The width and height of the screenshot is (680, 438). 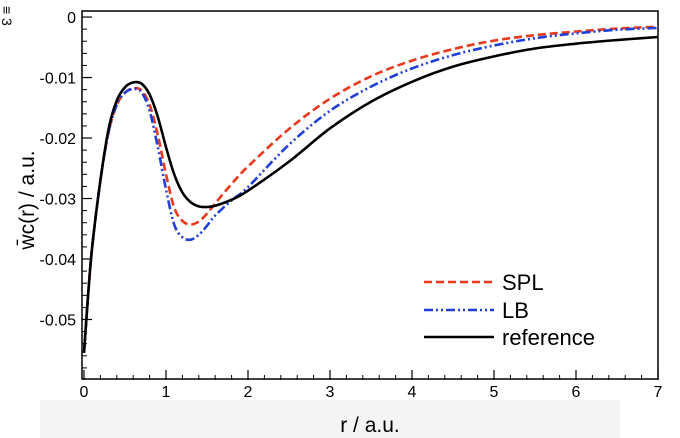 I want to click on footer-strip, so click(x=330, y=419).